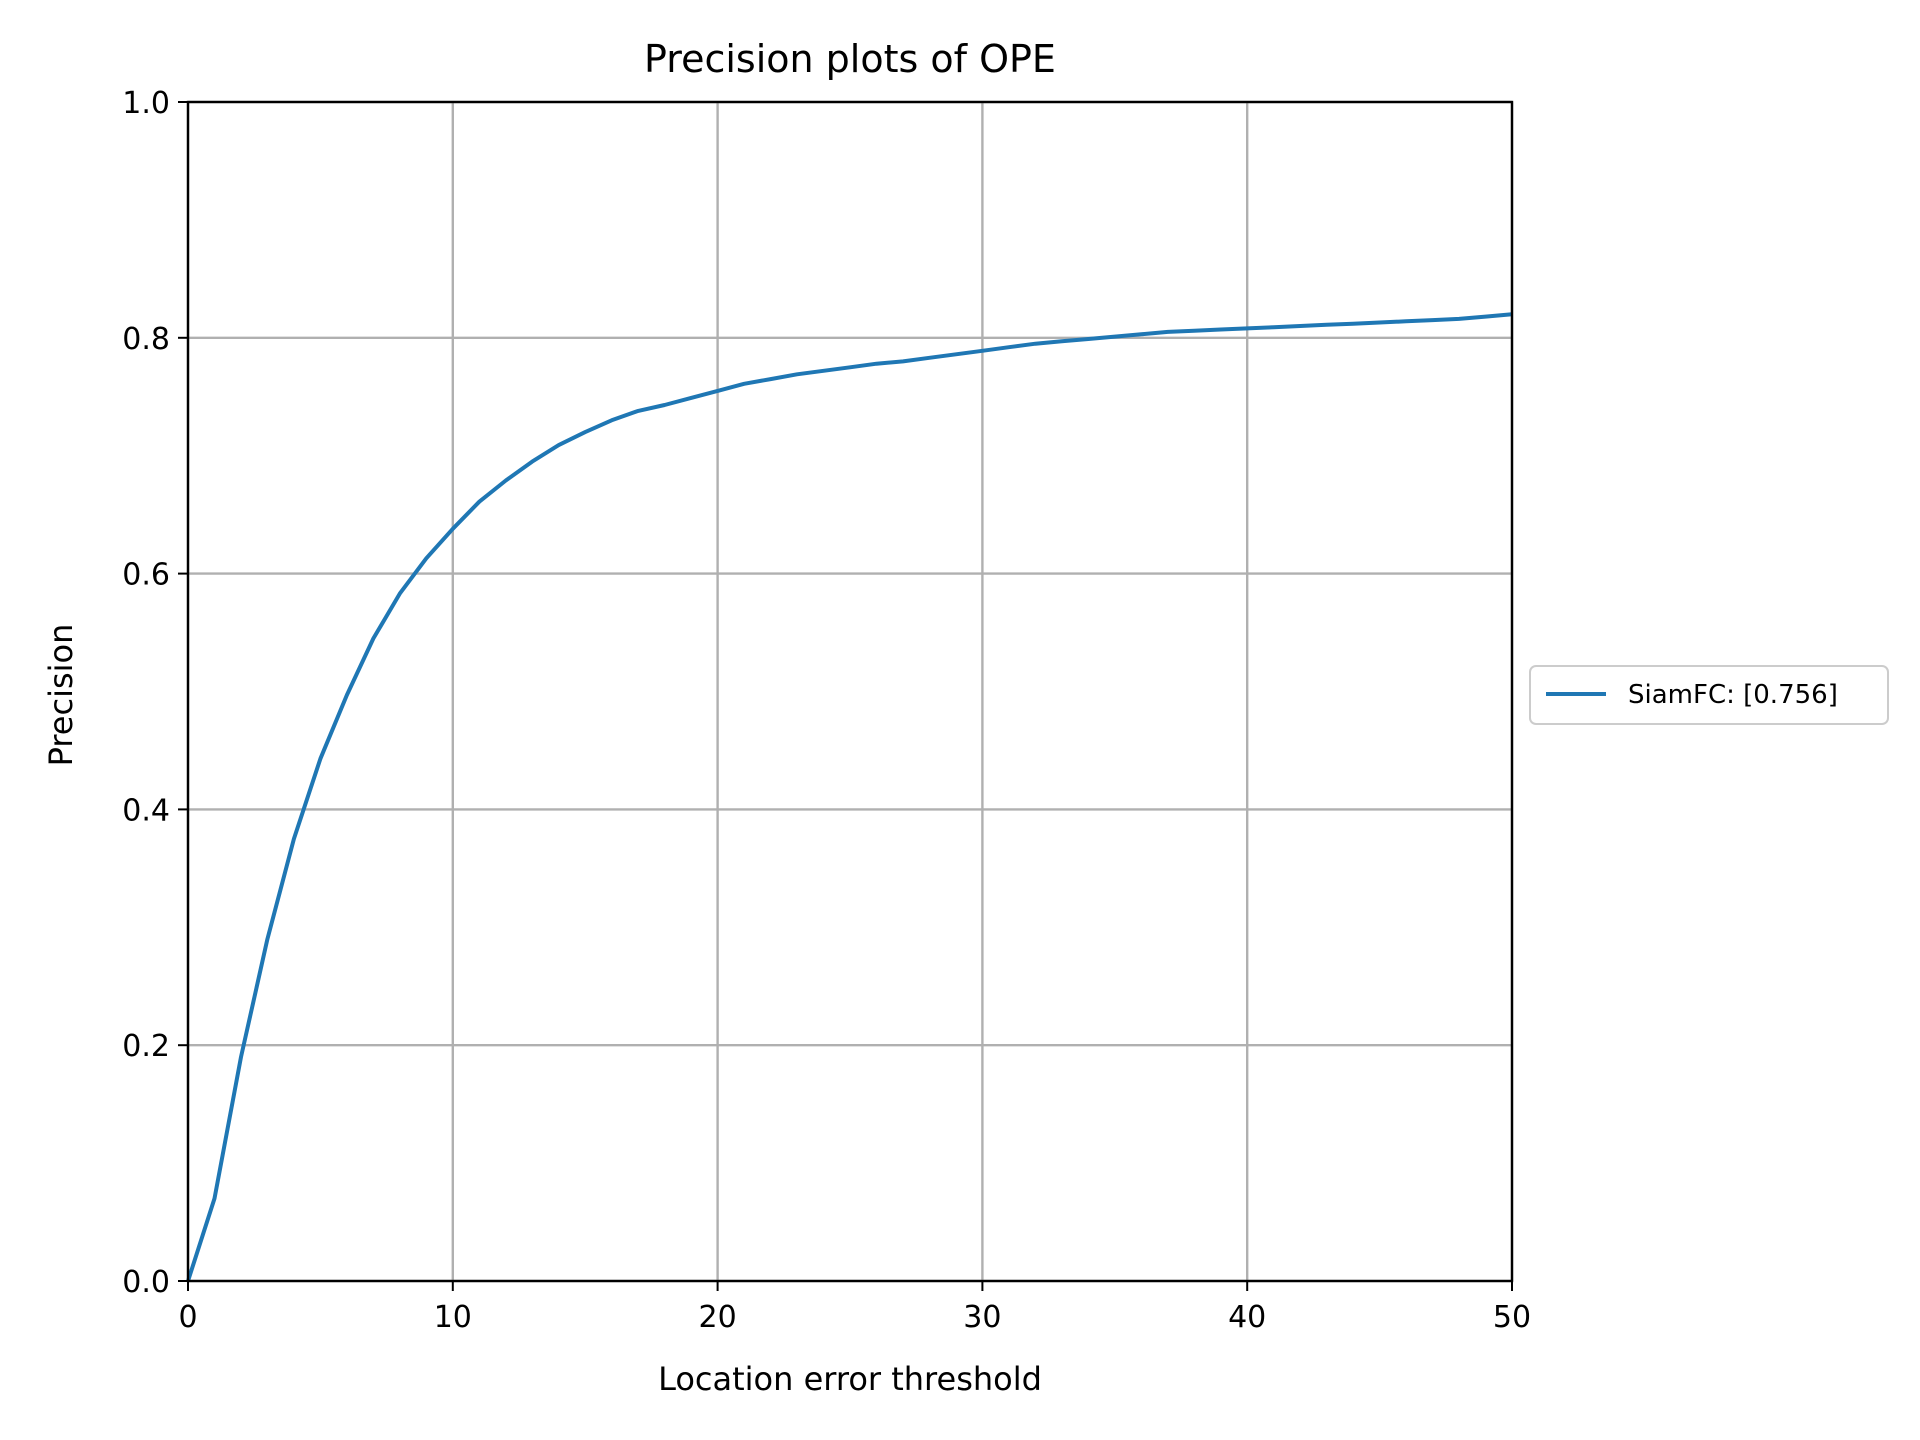 The height and width of the screenshot is (1440, 1920). Describe the element at coordinates (982, 1317) in the screenshot. I see `x-tick-label: 30` at that location.